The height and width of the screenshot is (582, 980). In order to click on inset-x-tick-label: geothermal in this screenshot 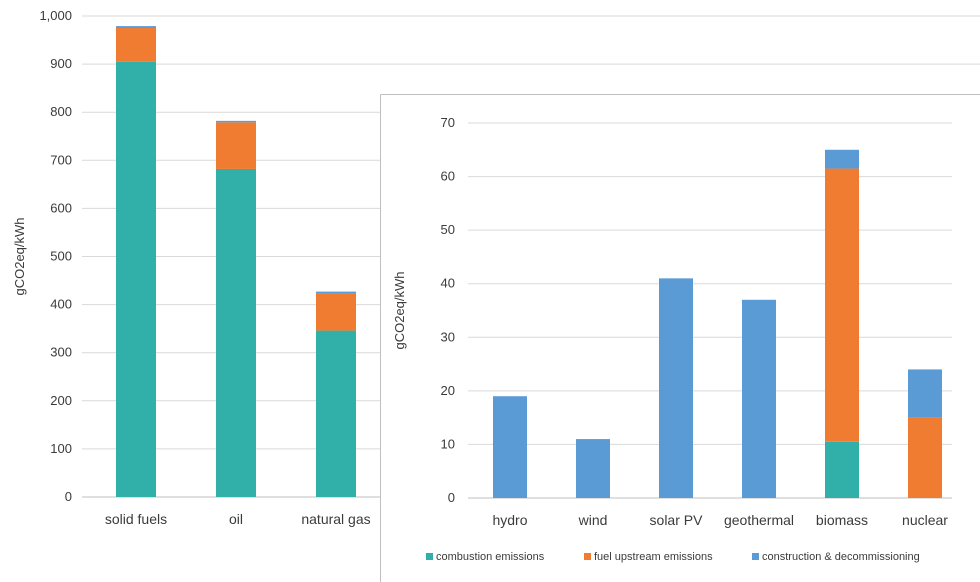, I will do `click(759, 520)`.